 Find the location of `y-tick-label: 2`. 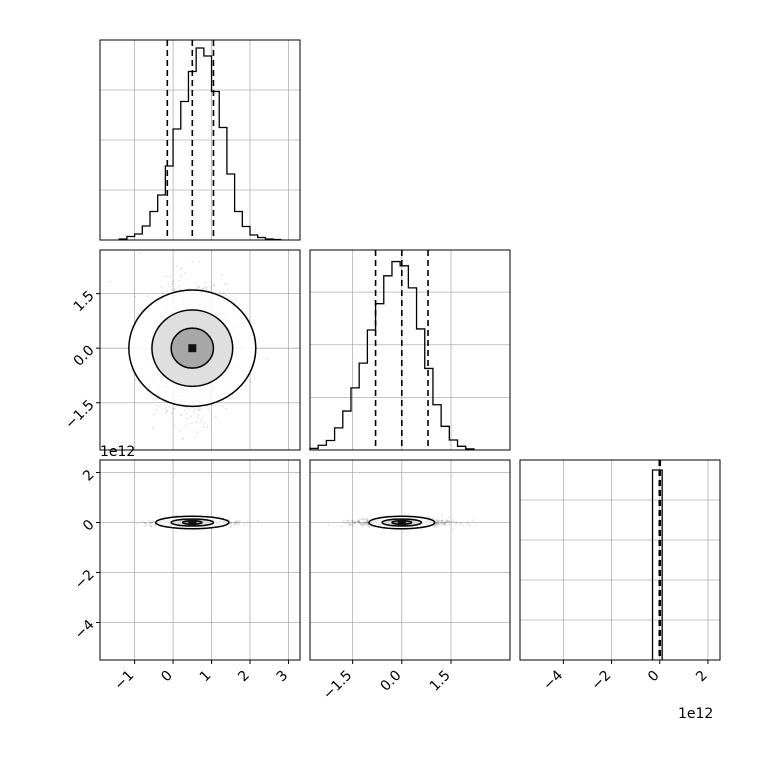

y-tick-label: 2 is located at coordinates (89, 476).